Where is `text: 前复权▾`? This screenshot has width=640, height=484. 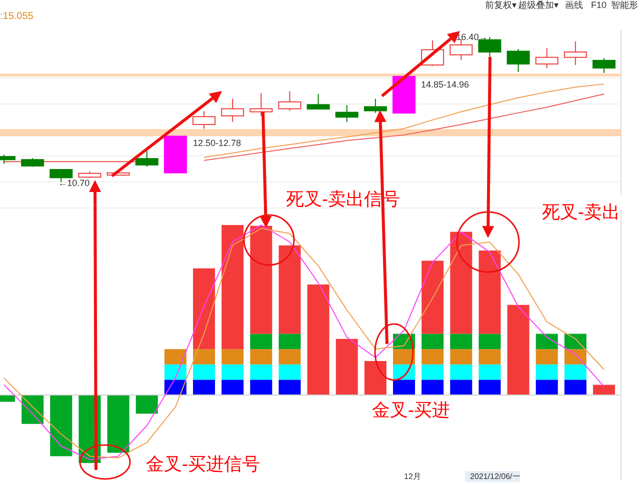 text: 前复权▾ is located at coordinates (501, 5).